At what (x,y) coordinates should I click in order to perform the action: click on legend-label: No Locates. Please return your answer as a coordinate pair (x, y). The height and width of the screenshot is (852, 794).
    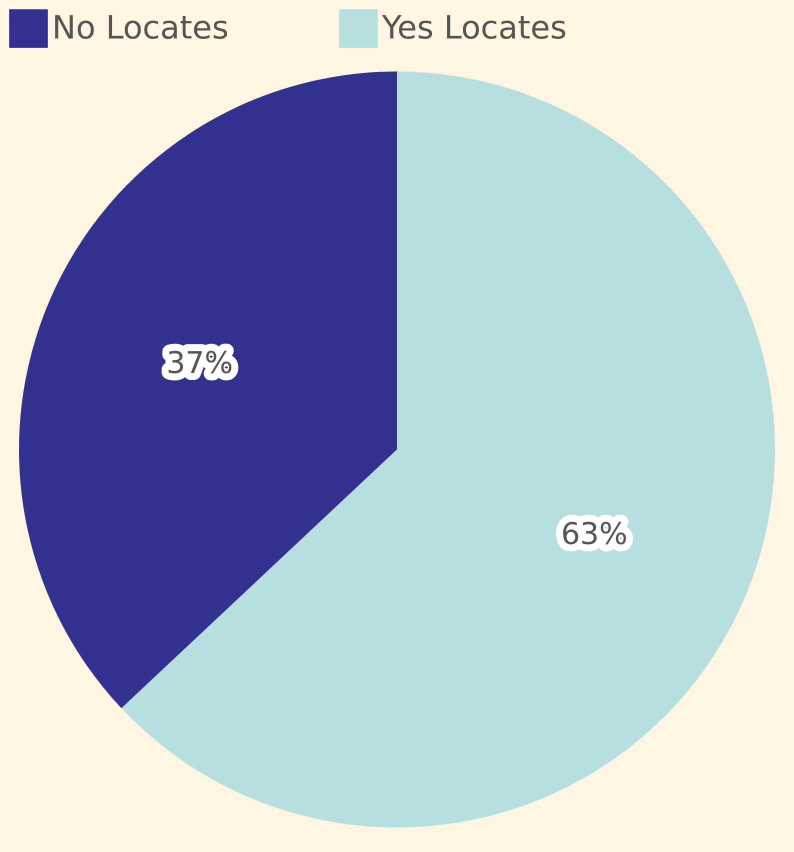
    Looking at the image, I should click on (140, 27).